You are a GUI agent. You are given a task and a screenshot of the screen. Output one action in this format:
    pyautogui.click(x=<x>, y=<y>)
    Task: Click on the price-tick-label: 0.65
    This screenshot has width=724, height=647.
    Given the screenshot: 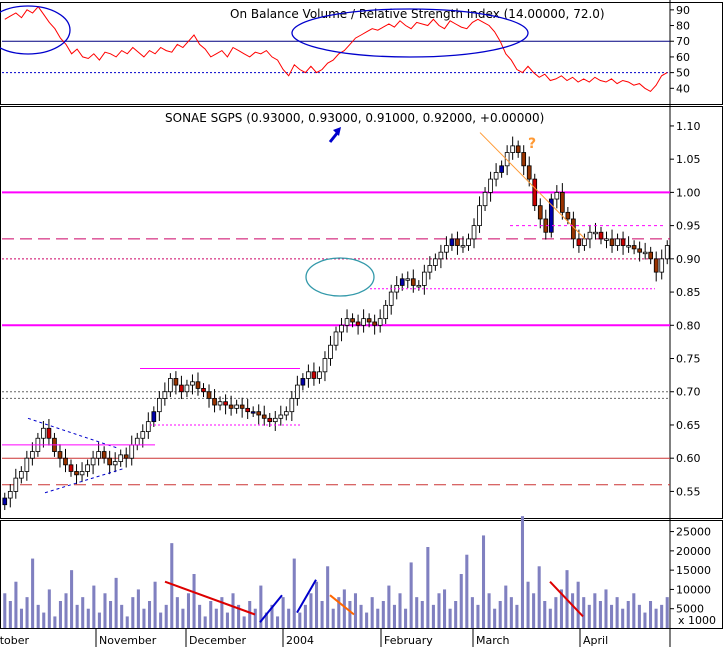 What is the action you would take?
    pyautogui.click(x=688, y=425)
    